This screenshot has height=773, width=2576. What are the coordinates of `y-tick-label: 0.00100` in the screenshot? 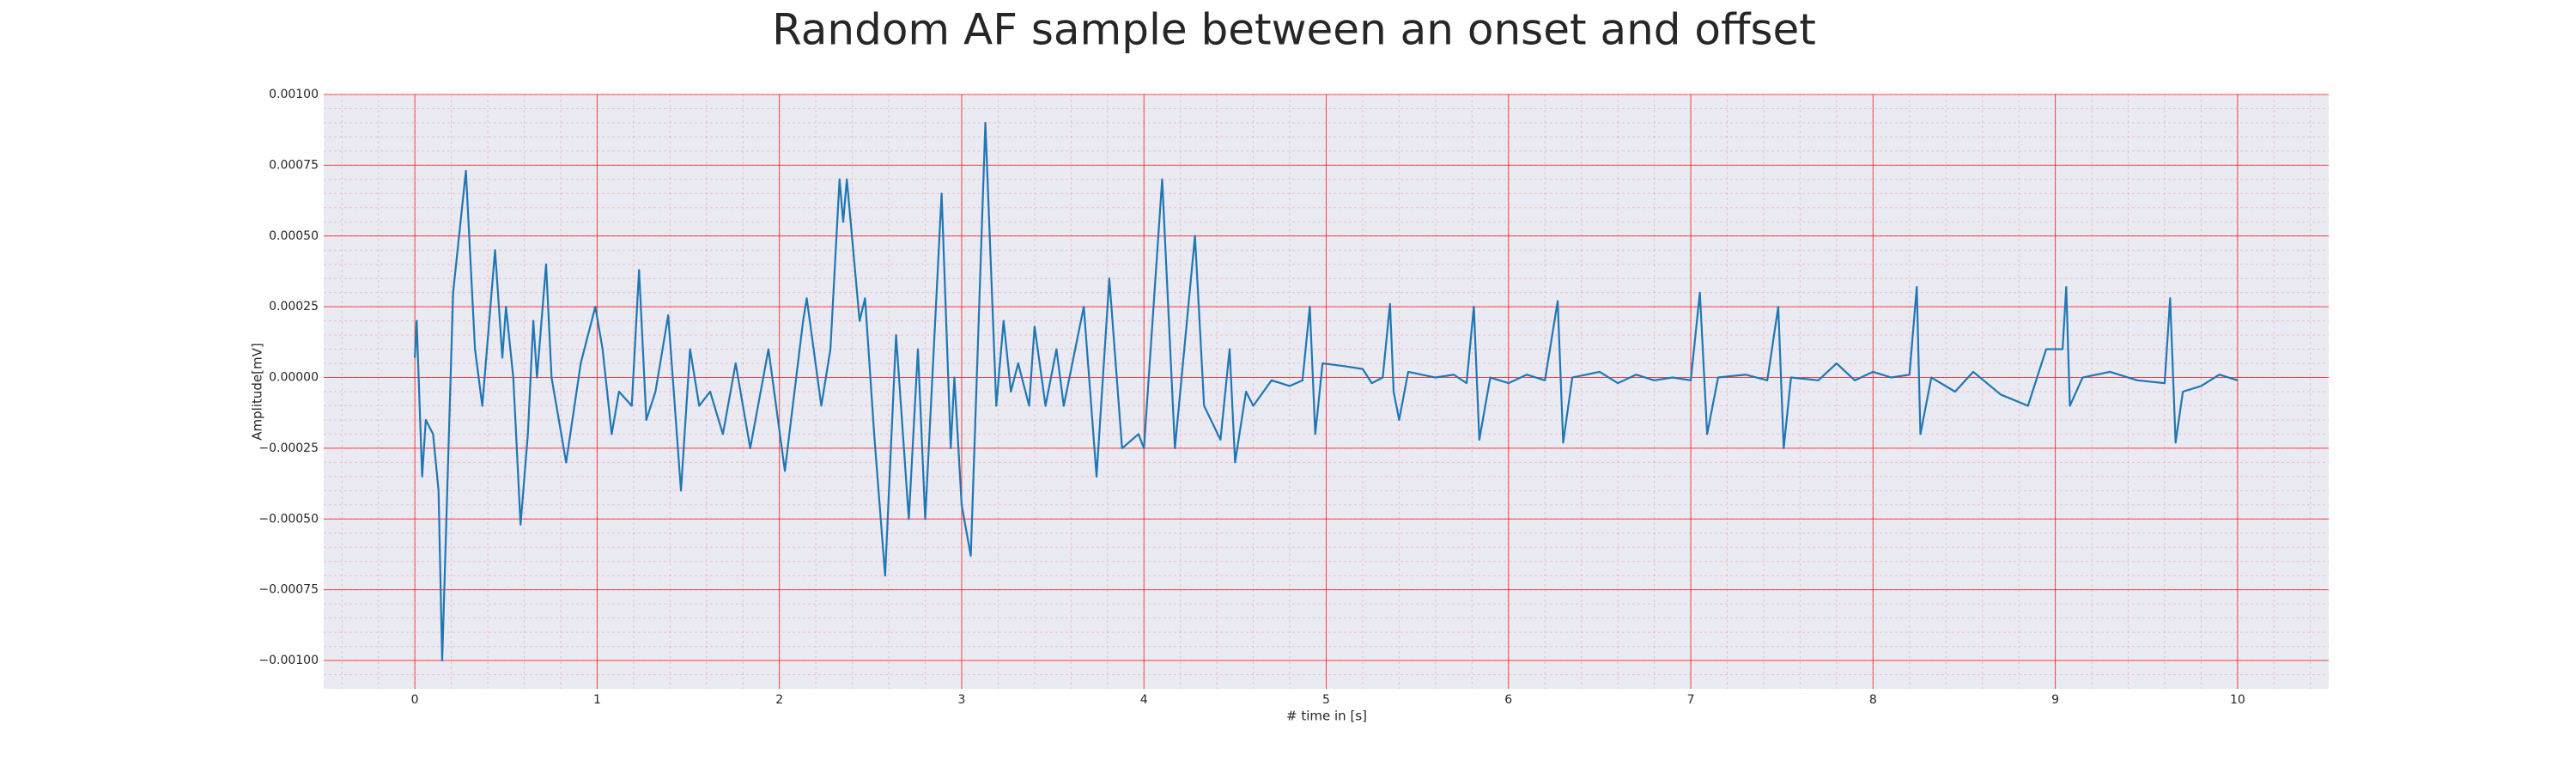 It's located at (294, 95).